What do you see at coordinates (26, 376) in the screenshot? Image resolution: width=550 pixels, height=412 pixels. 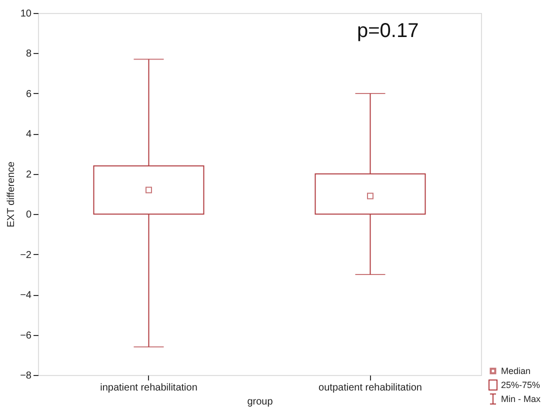 I see `y-tick-label: −8` at bounding box center [26, 376].